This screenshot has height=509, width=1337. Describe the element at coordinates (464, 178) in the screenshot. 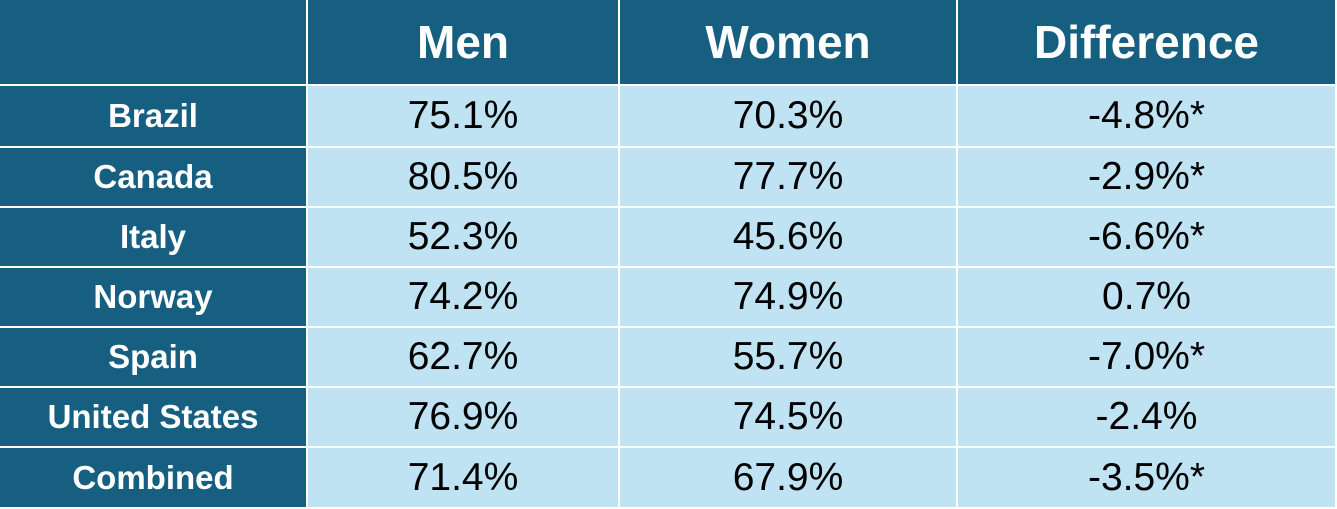

I see `value-cell: 80.5%` at that location.